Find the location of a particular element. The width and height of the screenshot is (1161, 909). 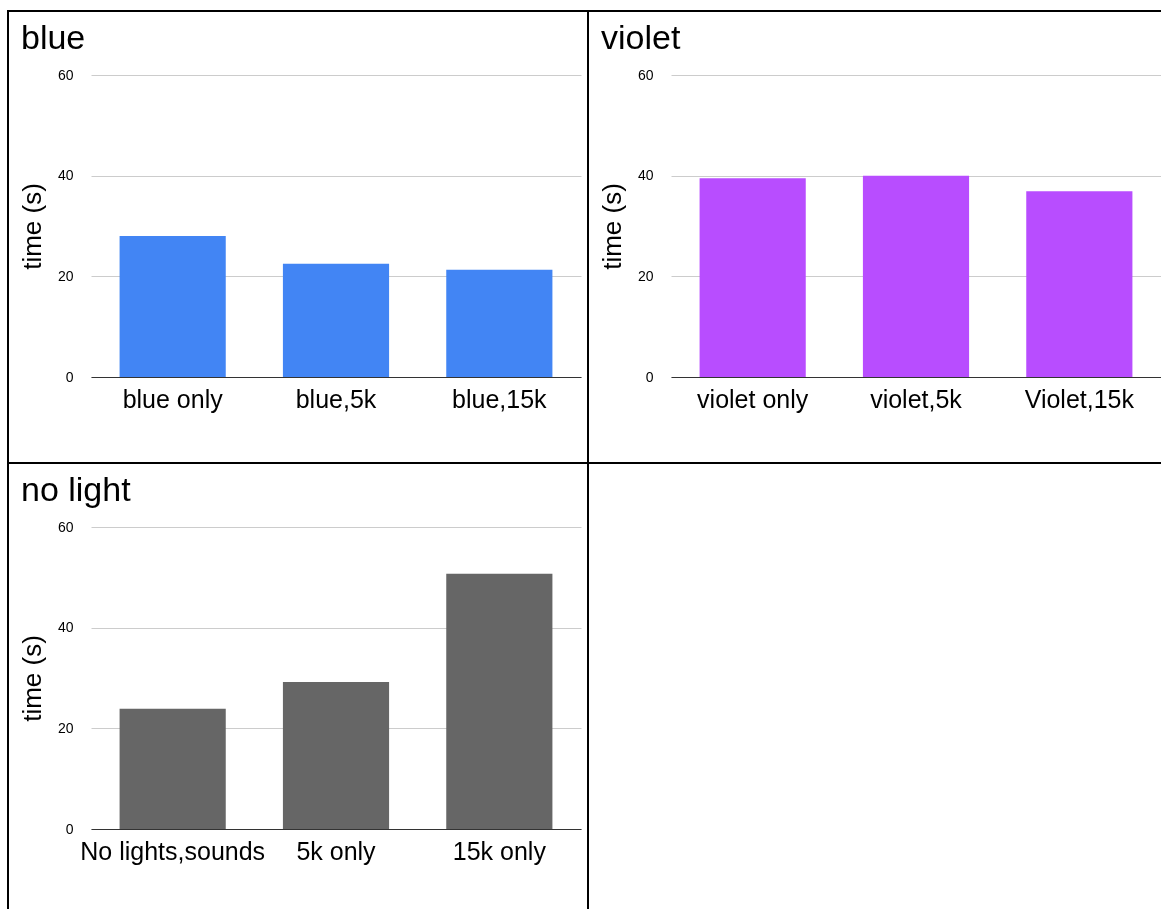

x-tick-label: violet,5k is located at coordinates (916, 398).